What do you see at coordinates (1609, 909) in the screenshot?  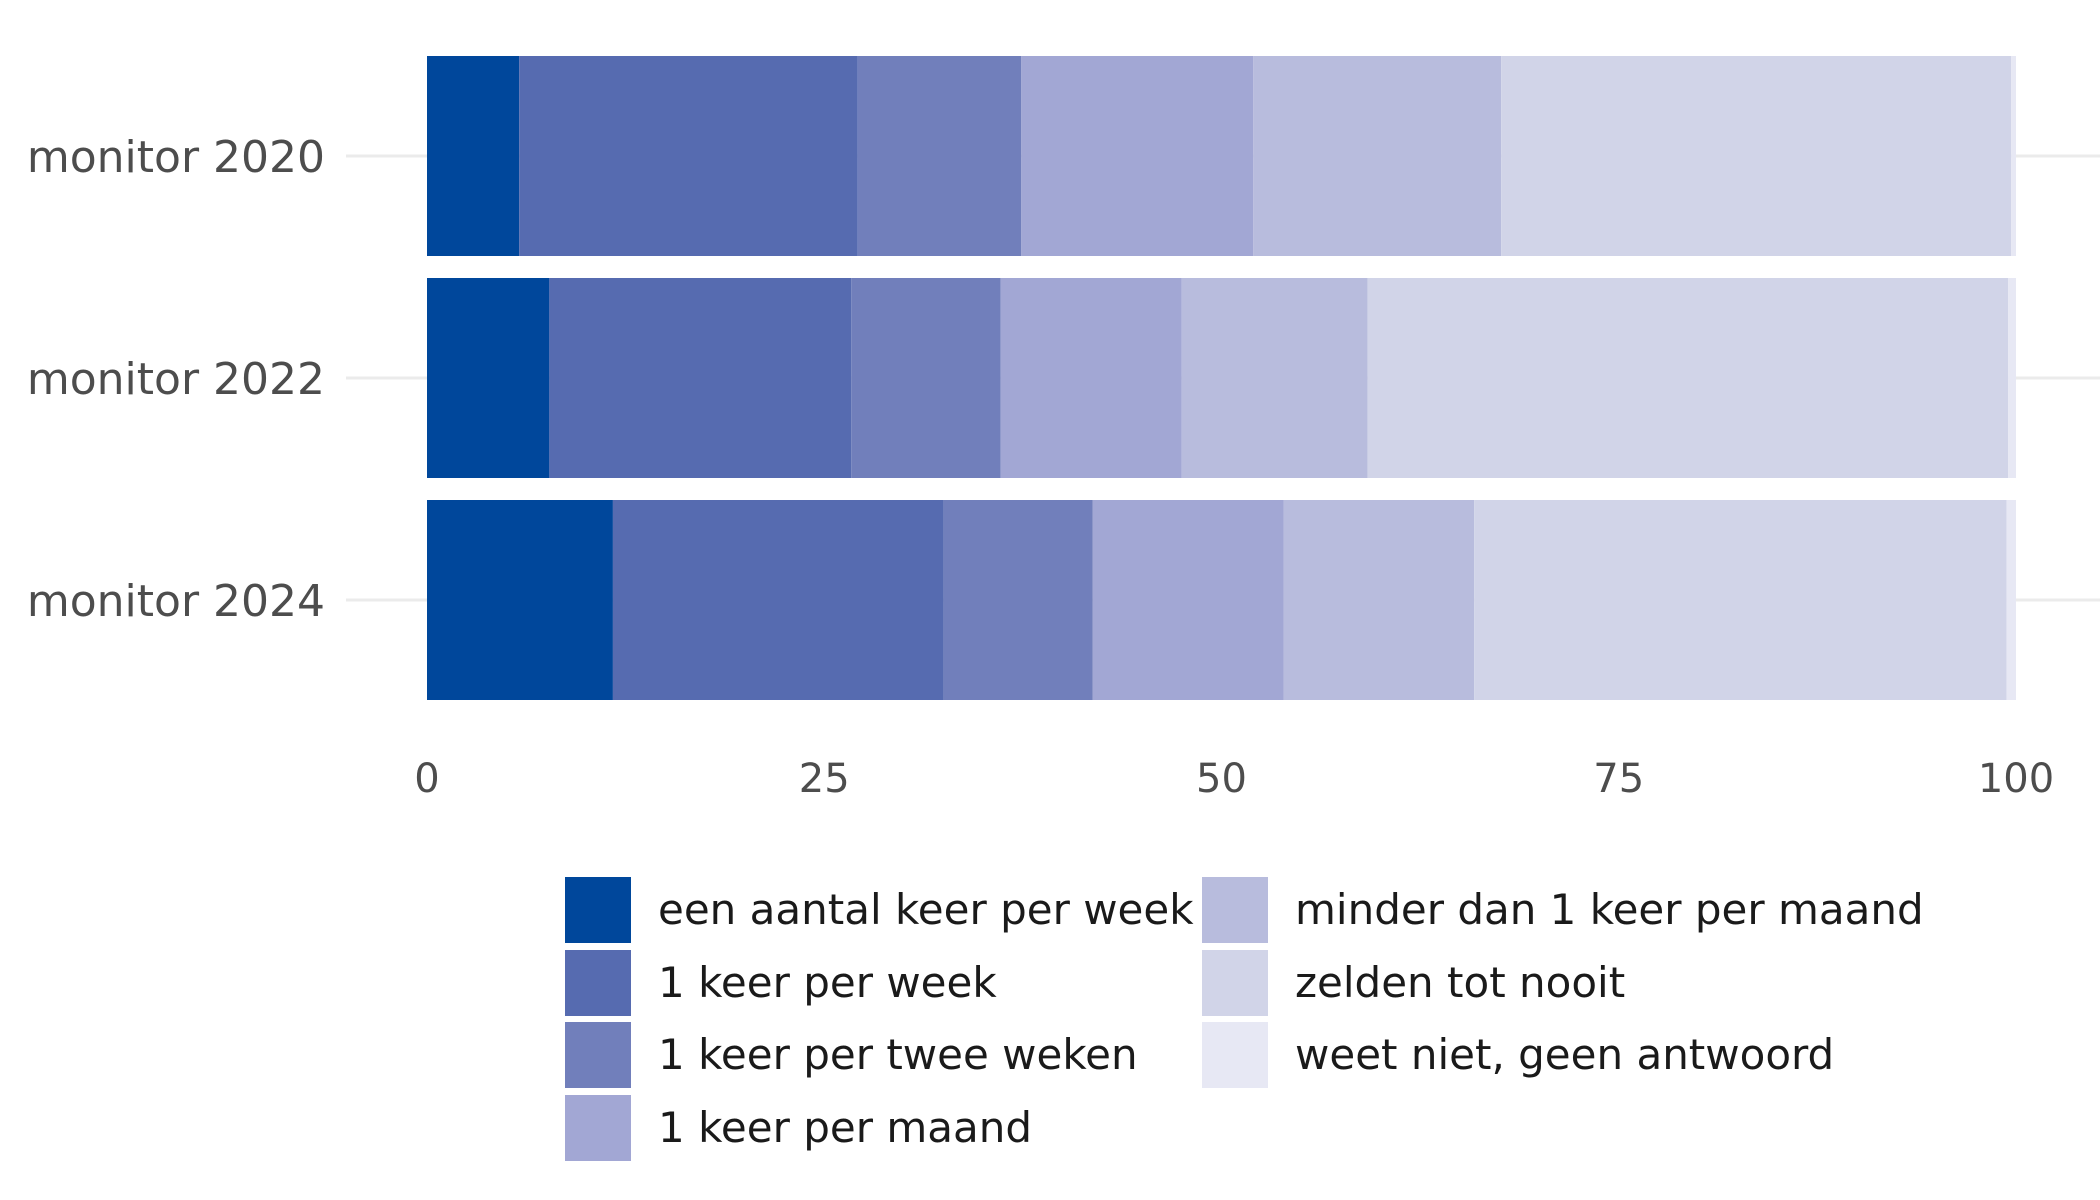 I see `legend-label: minder dan 1 keer per maand` at bounding box center [1609, 909].